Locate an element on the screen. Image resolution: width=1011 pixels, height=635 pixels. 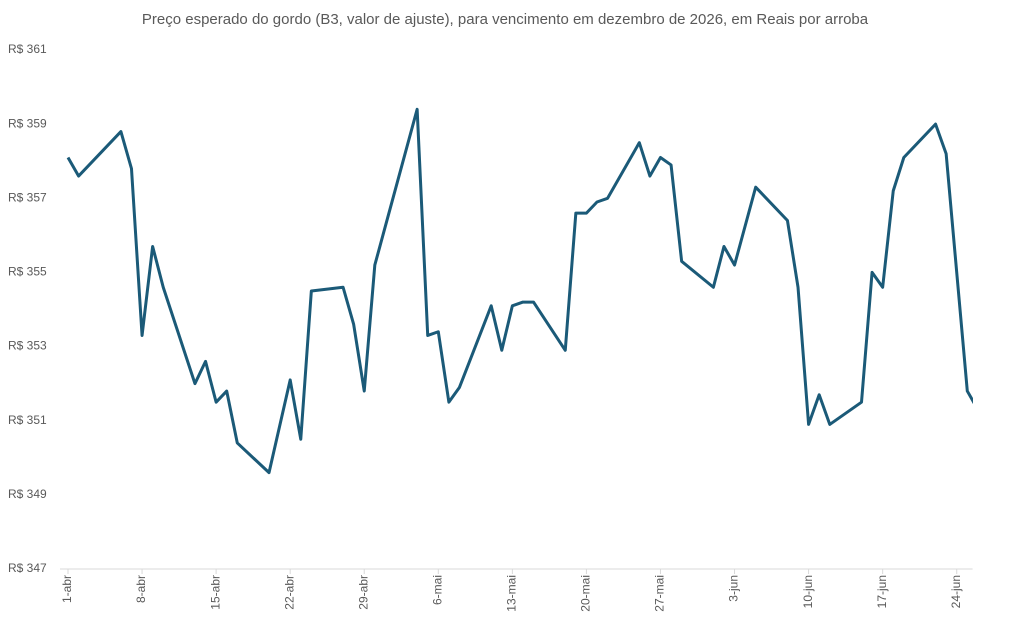
y-tick-label: R$ 361 is located at coordinates (27, 49).